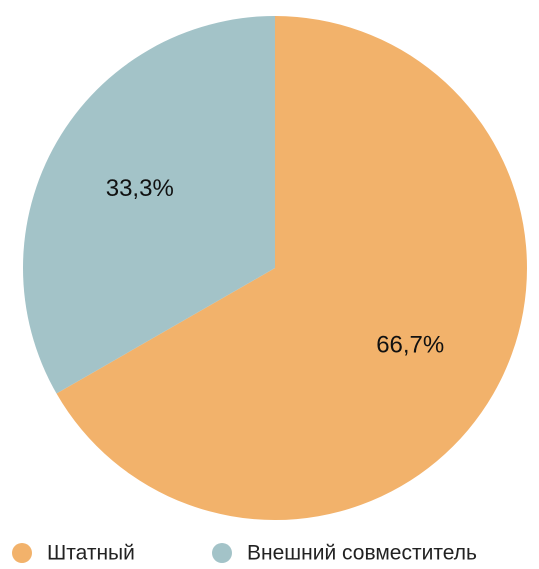 The height and width of the screenshot is (569, 539). What do you see at coordinates (140, 188) in the screenshot?
I see `data-label: 33,3%` at bounding box center [140, 188].